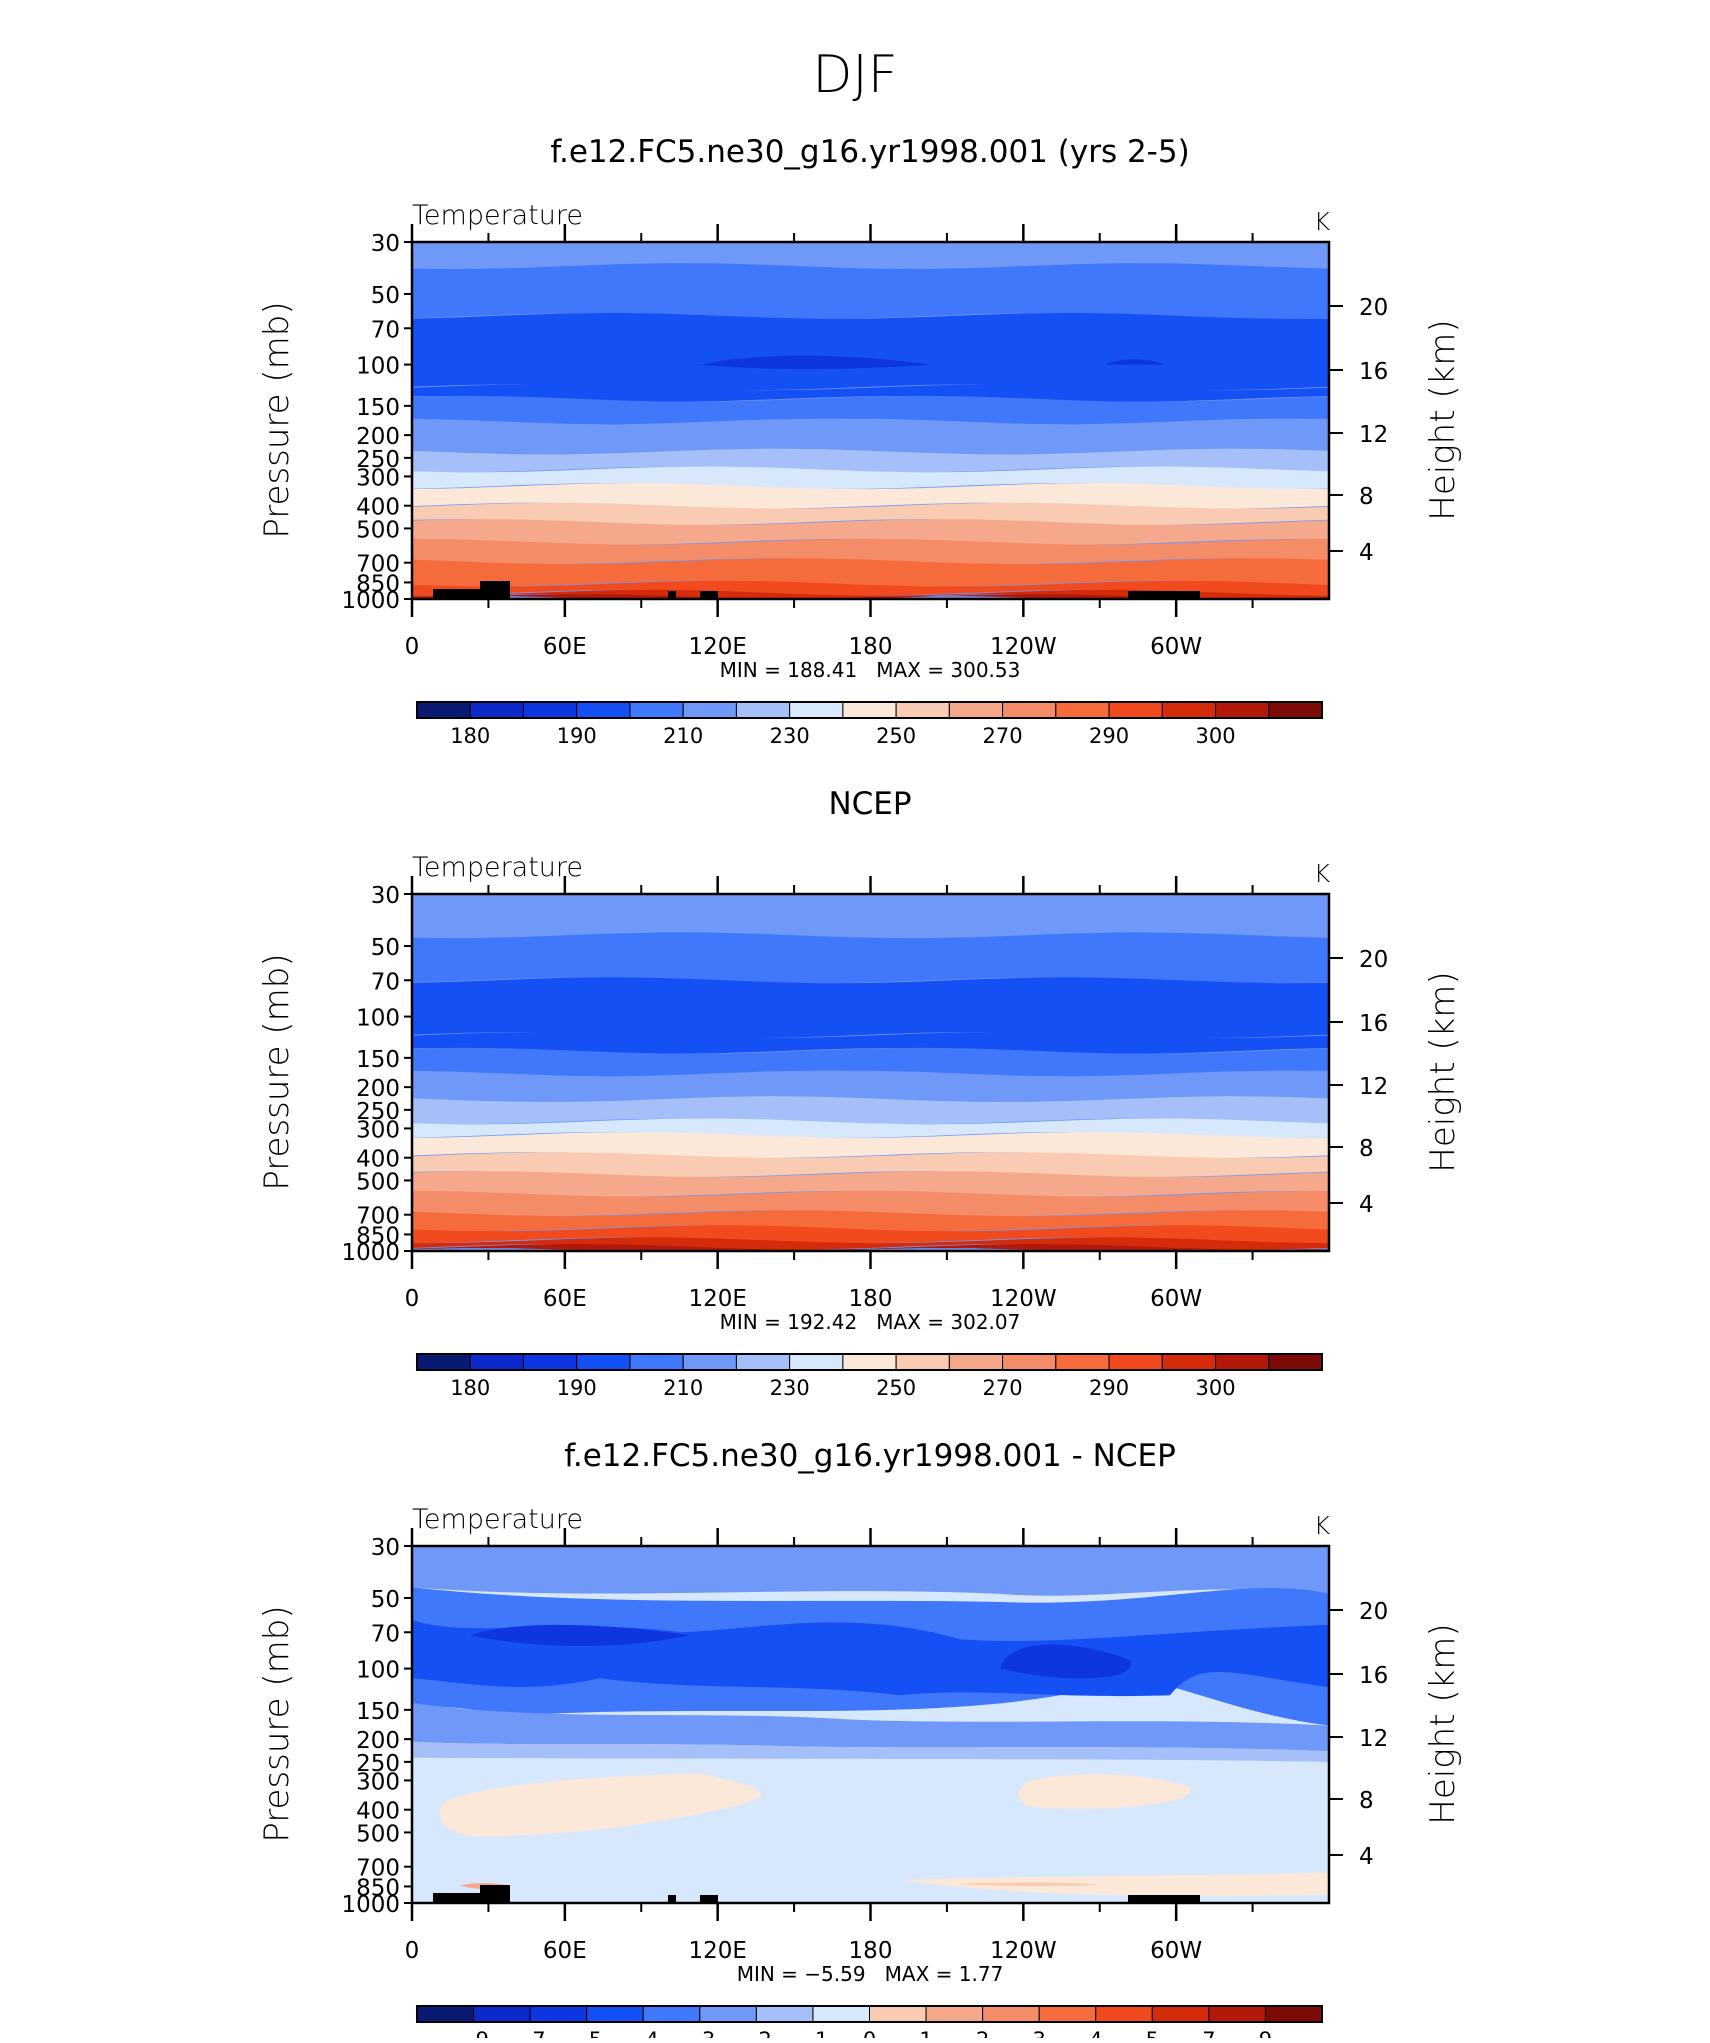 This screenshot has height=2043, width=1710. Describe the element at coordinates (1373, 435) in the screenshot. I see `y2-tick-label: 12` at that location.